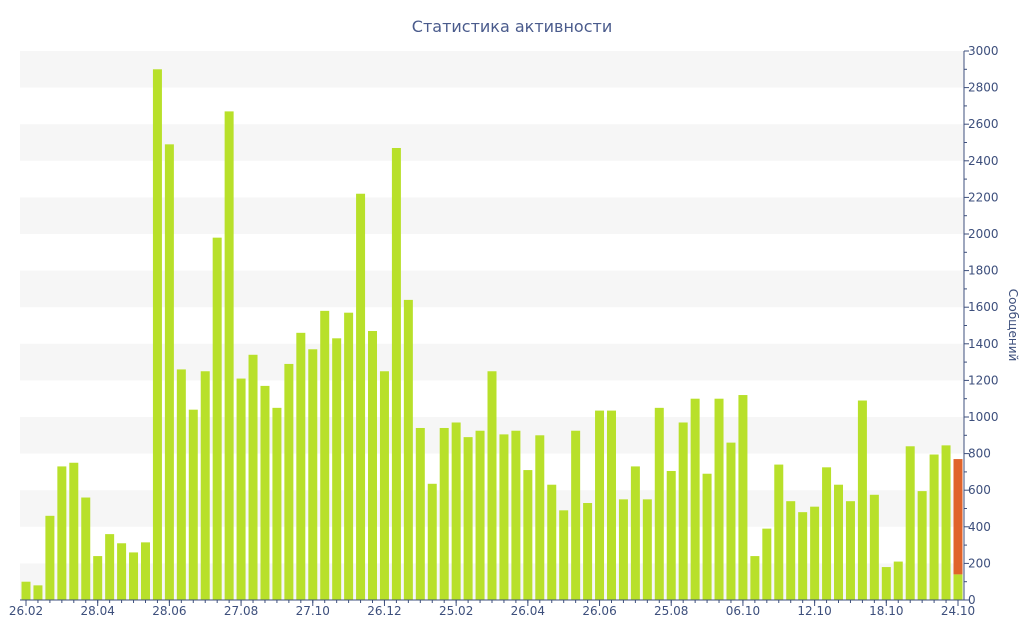 This screenshot has height=640, width=1024. What do you see at coordinates (983, 197) in the screenshot?
I see `y-tick-label: 2200` at bounding box center [983, 197].